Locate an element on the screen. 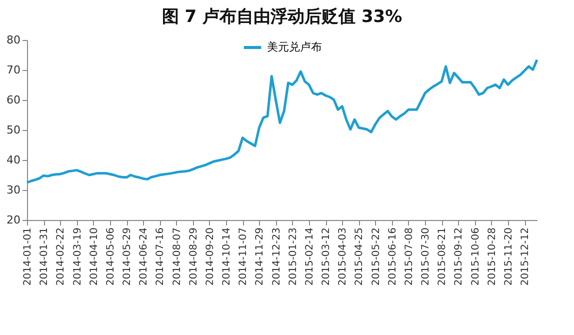 The image size is (574, 335). x-tick-label: 2015-04-25 is located at coordinates (360, 257).